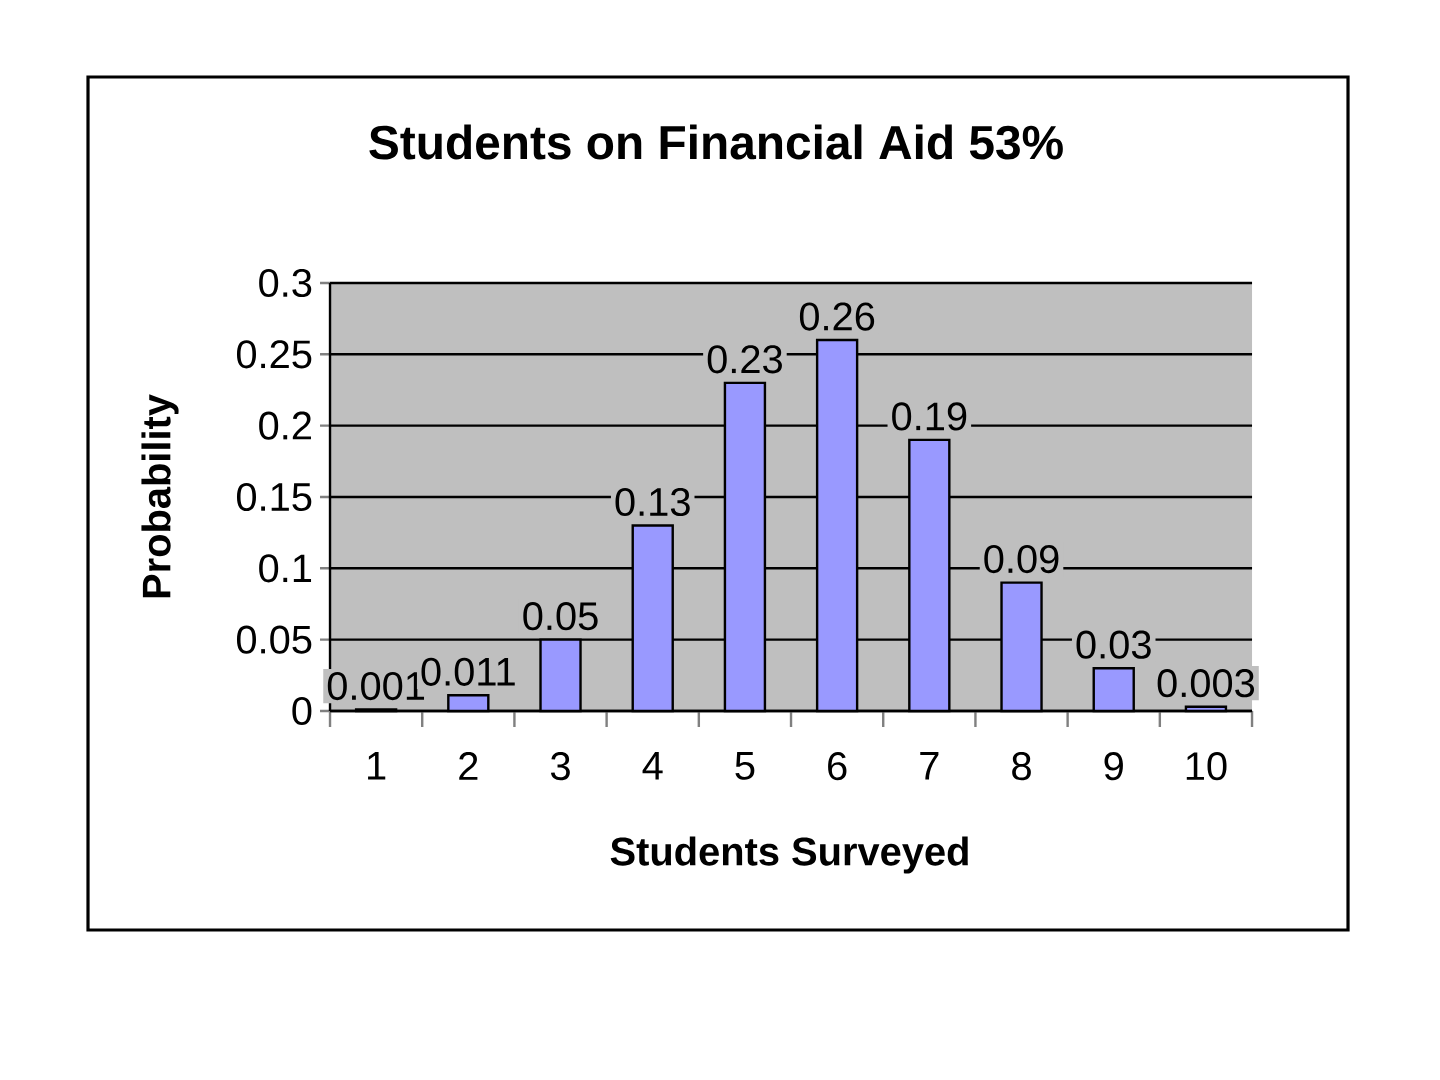 The height and width of the screenshot is (1080, 1440). Describe the element at coordinates (652, 766) in the screenshot. I see `x-tick-label: 4` at that location.